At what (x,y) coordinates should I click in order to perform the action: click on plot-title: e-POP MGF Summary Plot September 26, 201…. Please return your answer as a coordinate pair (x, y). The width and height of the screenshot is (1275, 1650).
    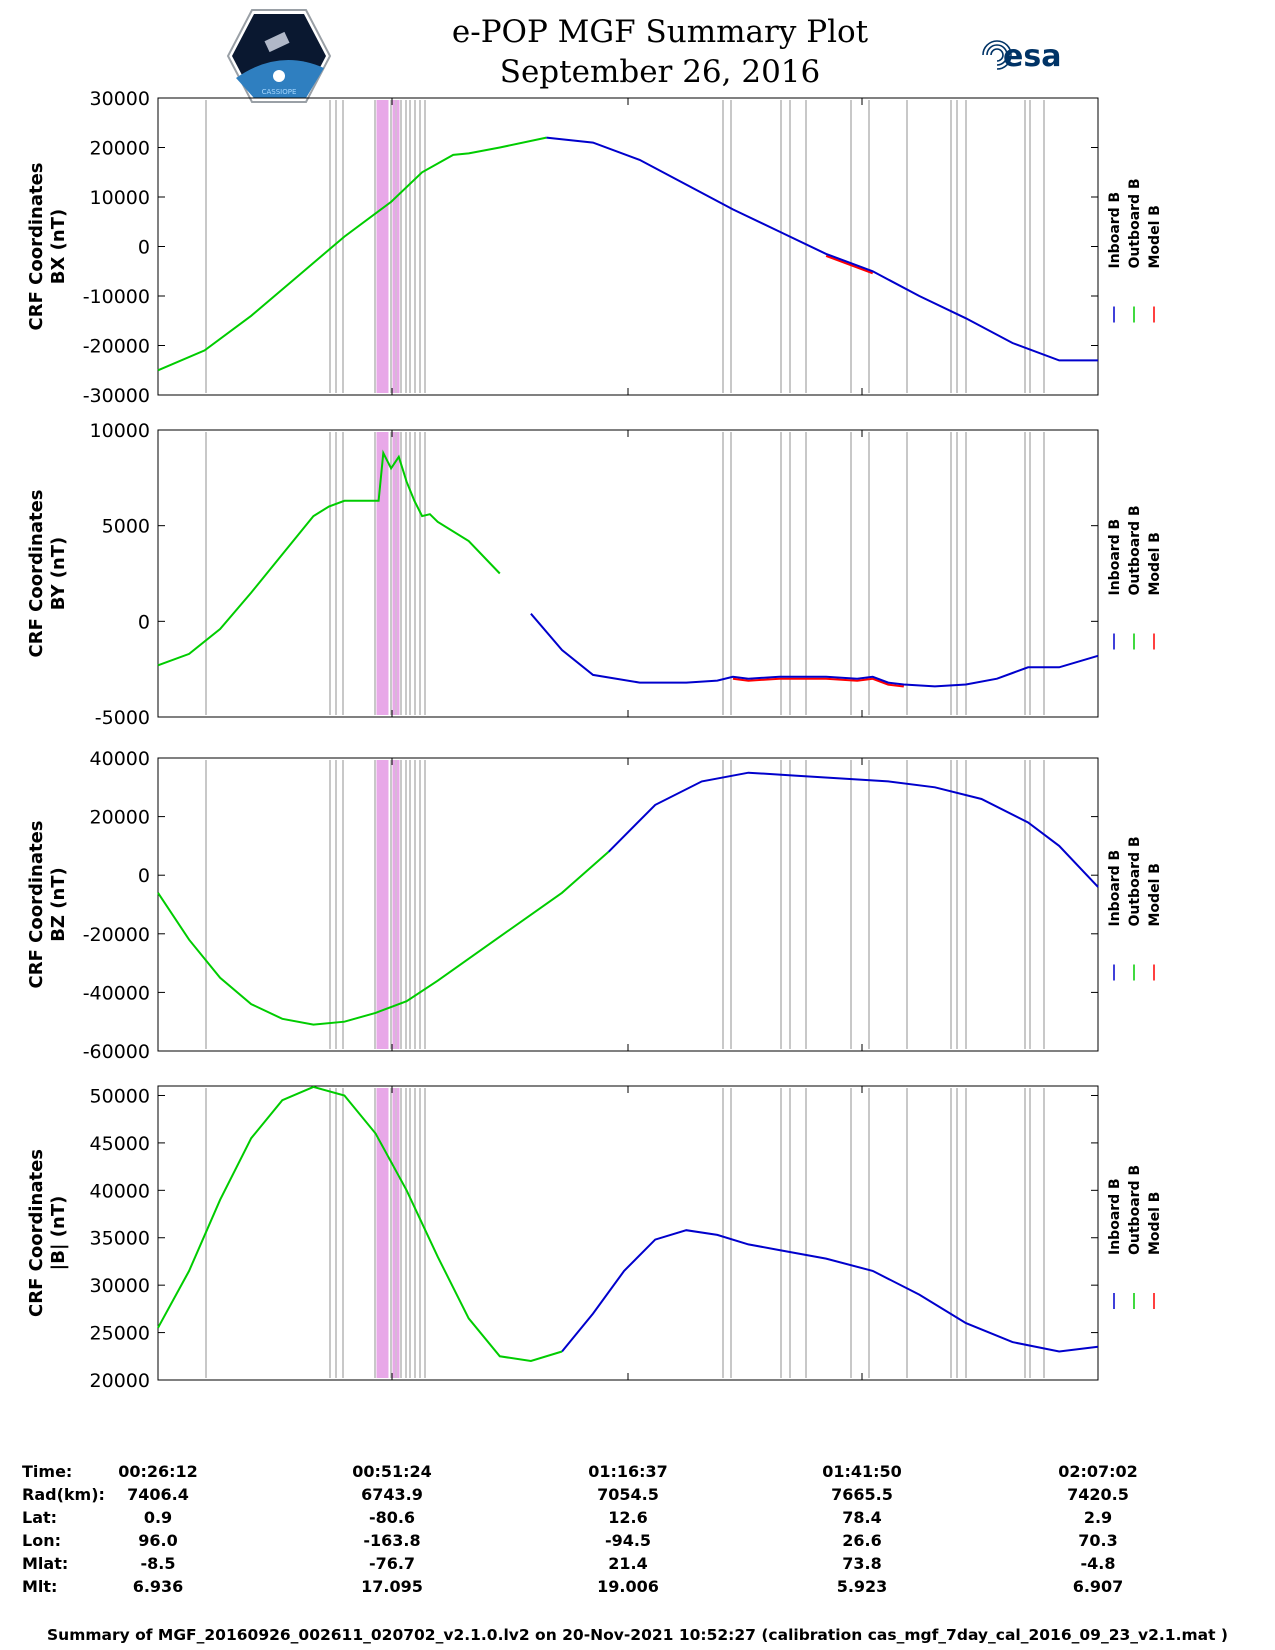
    Looking at the image, I should click on (660, 52).